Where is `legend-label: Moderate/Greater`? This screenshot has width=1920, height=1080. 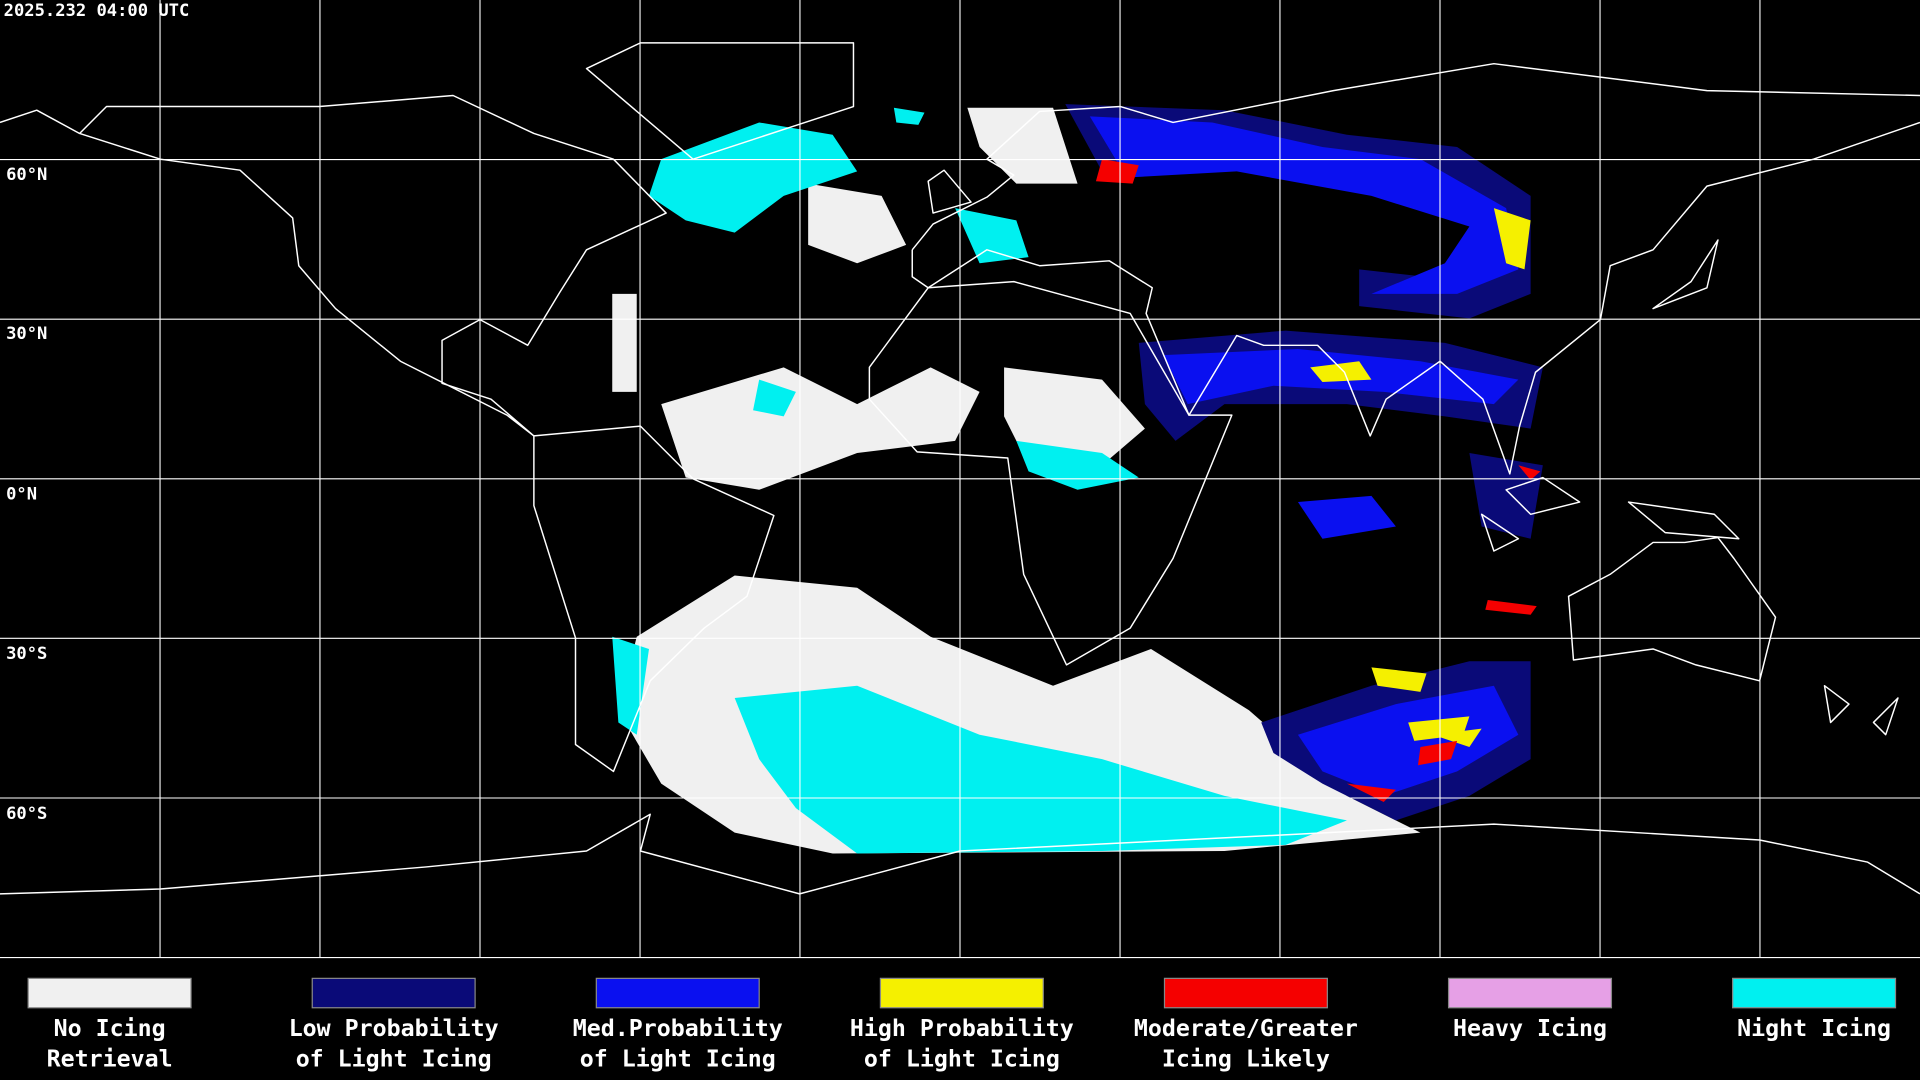
legend-label: Moderate/Greater is located at coordinates (1246, 1028).